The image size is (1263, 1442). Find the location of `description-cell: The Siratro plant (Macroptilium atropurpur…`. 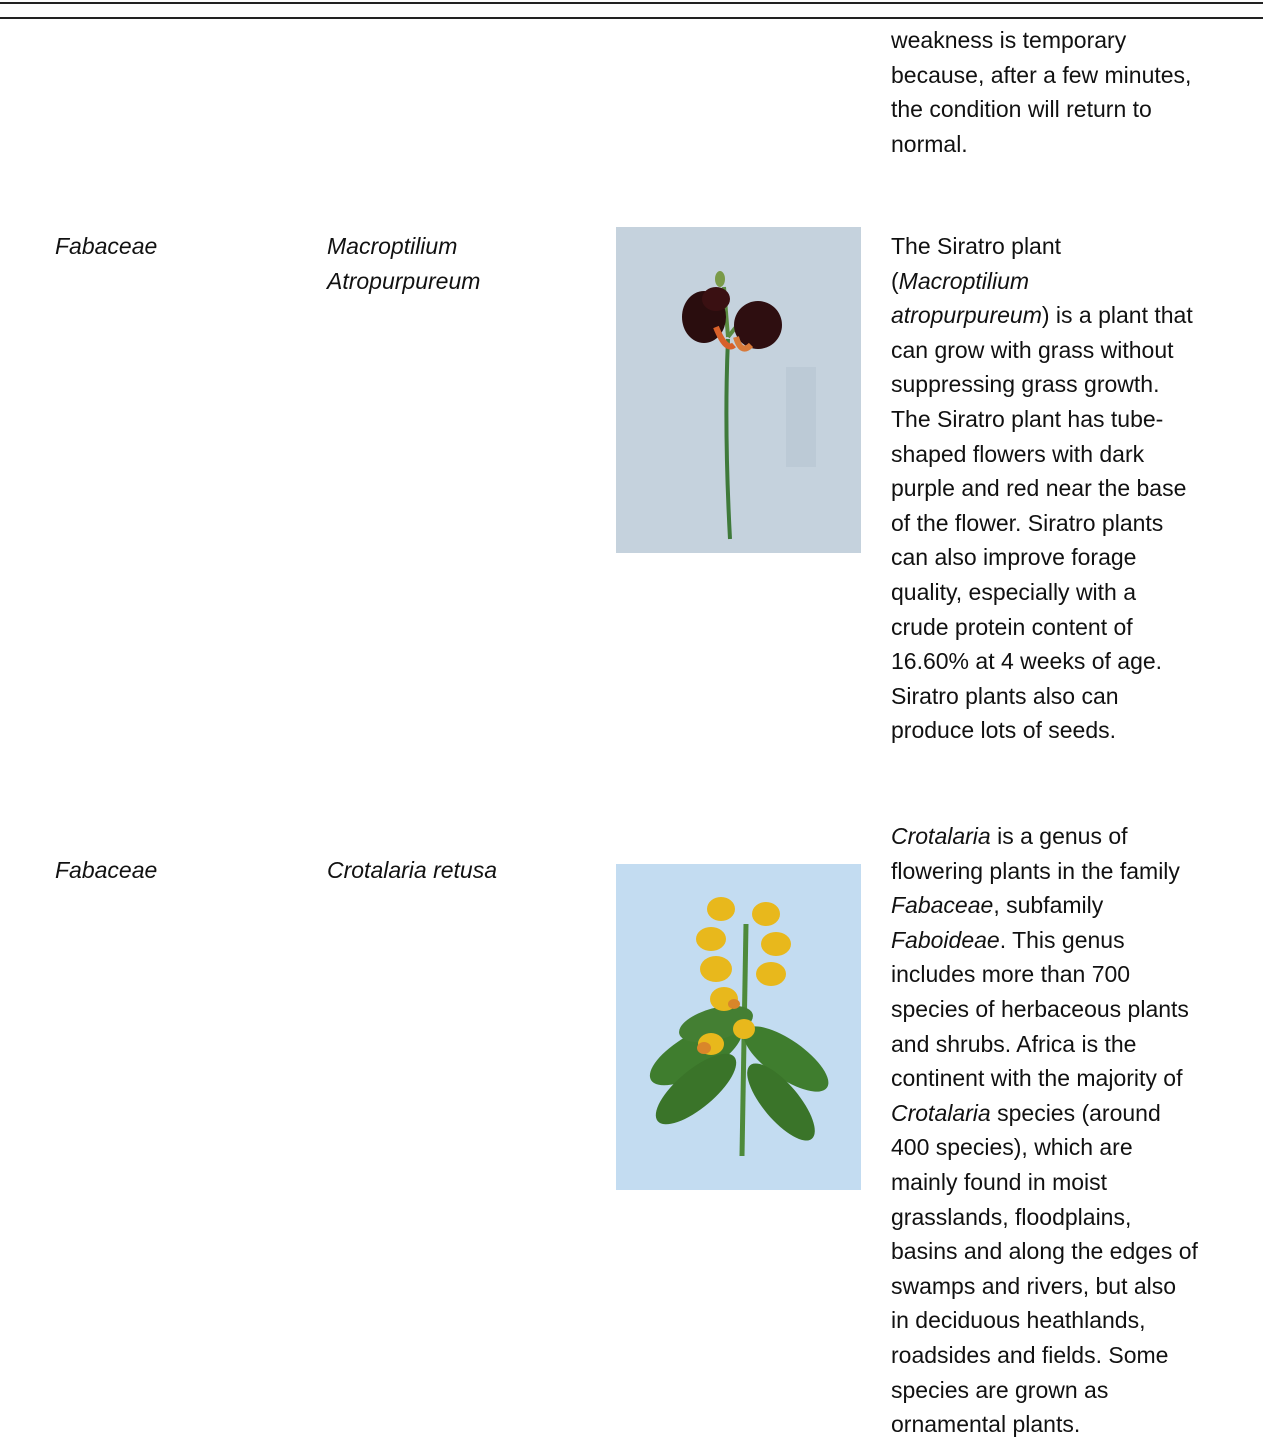

description-cell: The Siratro plant (Macroptilium atropurpur… is located at coordinates (1042, 488).